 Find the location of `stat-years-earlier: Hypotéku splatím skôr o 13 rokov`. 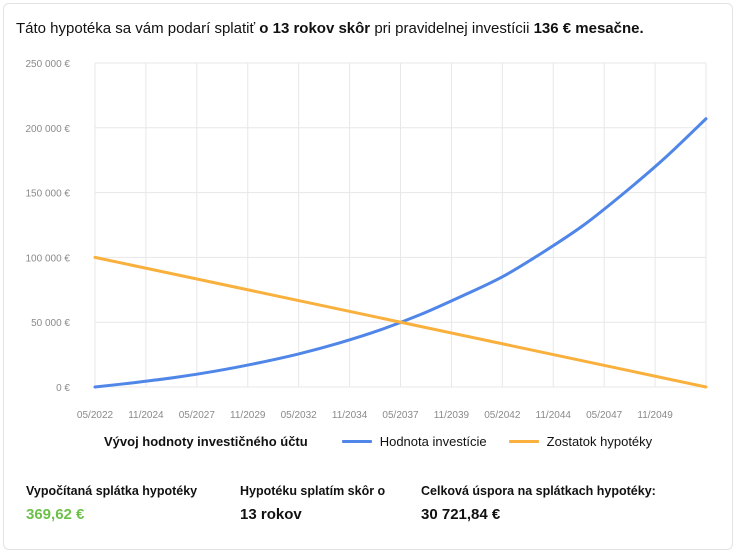

stat-years-earlier: Hypotéku splatím skôr o 13 rokov is located at coordinates (312, 503).